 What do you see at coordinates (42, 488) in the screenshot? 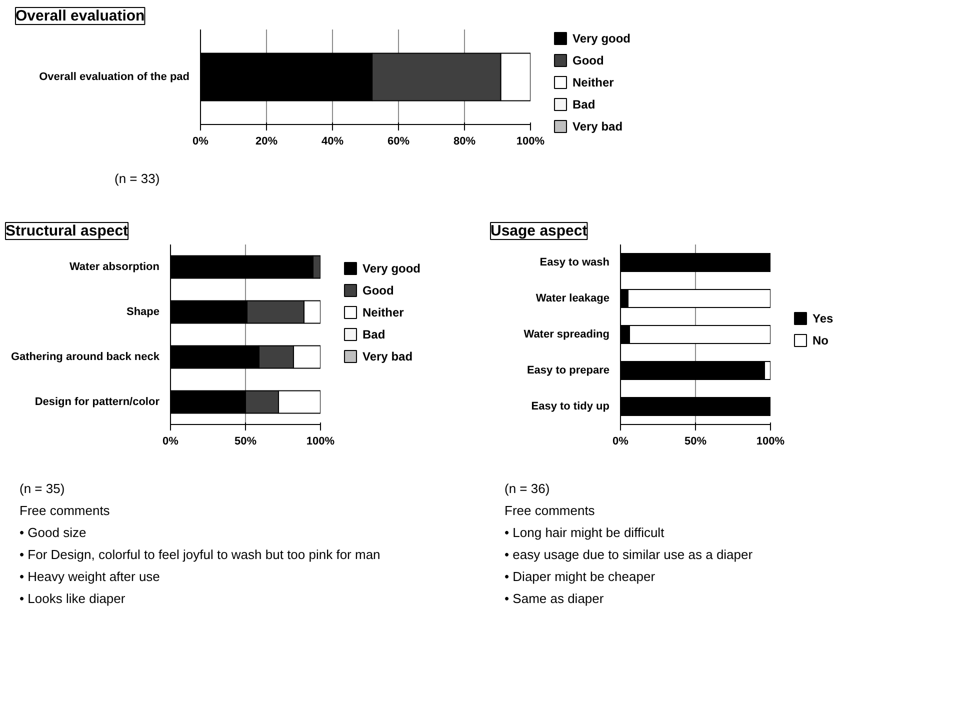
I see `text: (n = 35)` at bounding box center [42, 488].